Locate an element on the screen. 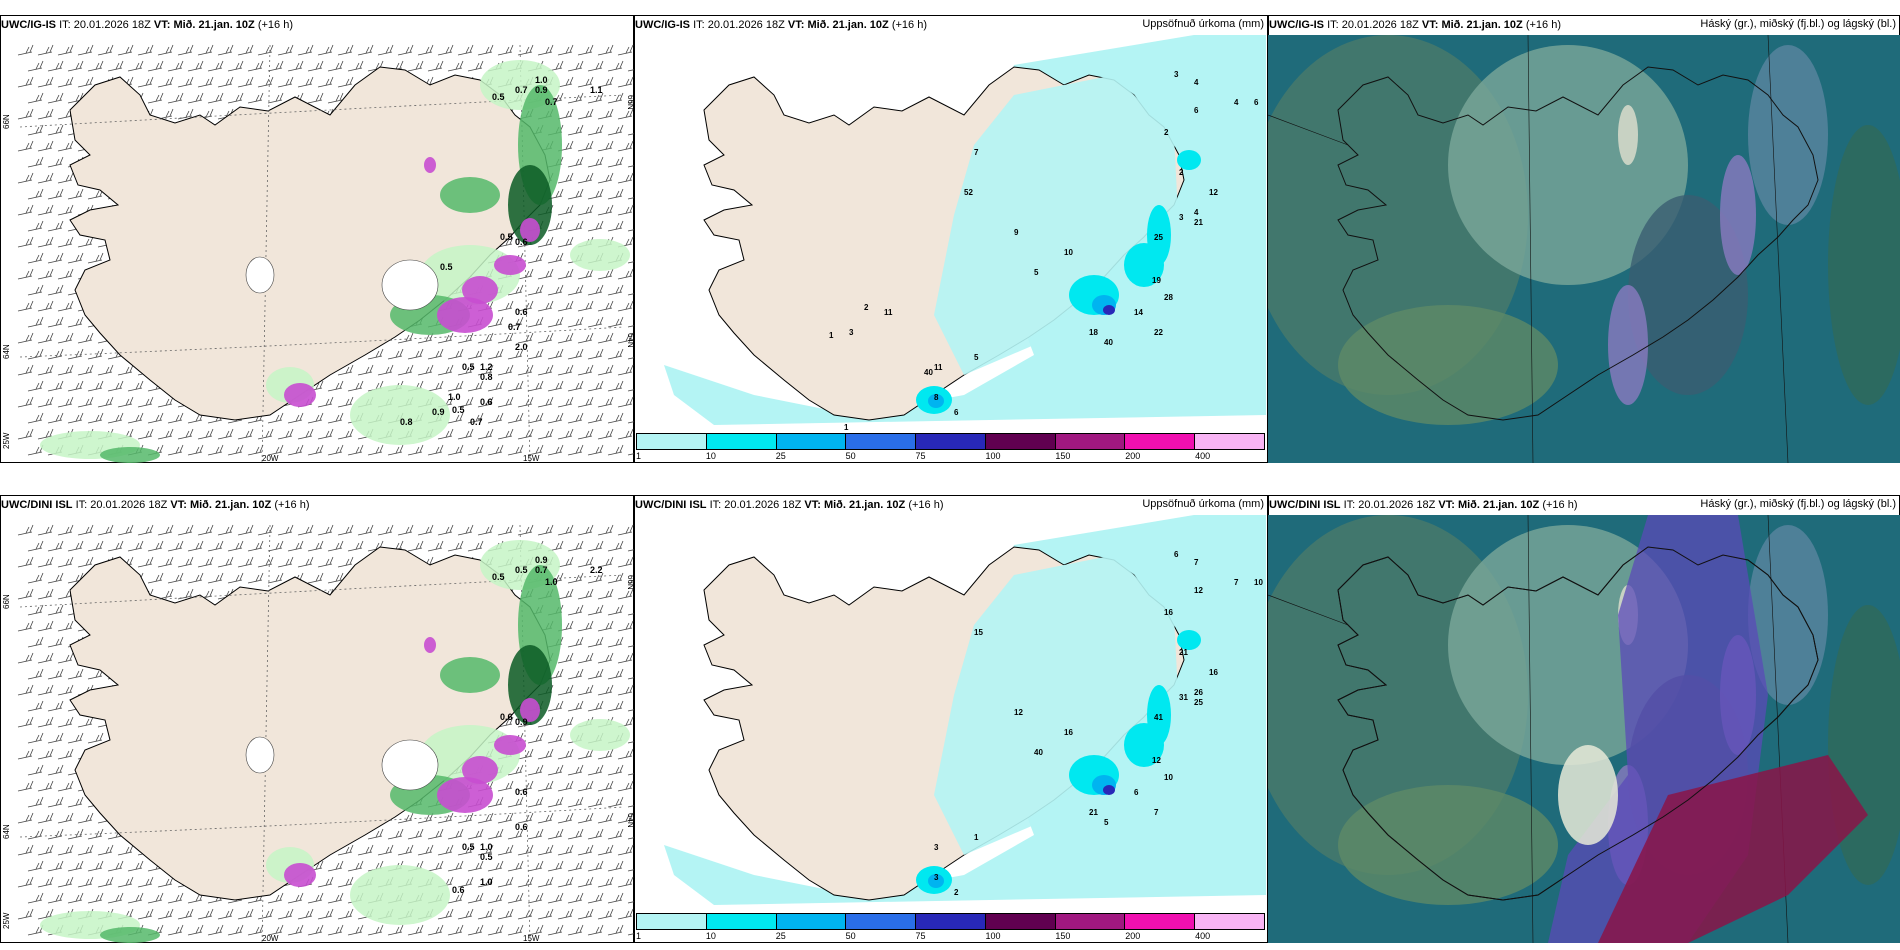 This screenshot has width=1900, height=950. precip-value: 0.5 is located at coordinates (506, 237).